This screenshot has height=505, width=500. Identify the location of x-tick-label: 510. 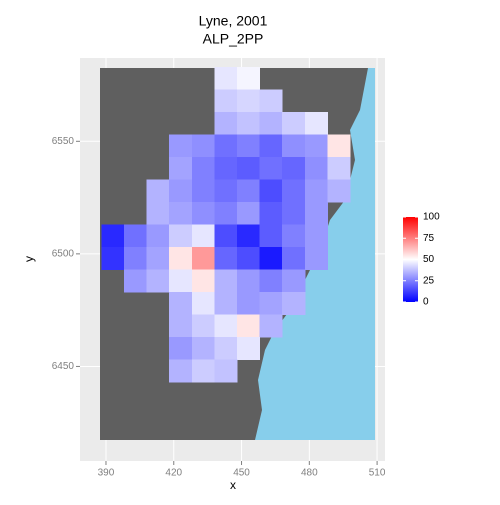
(377, 473).